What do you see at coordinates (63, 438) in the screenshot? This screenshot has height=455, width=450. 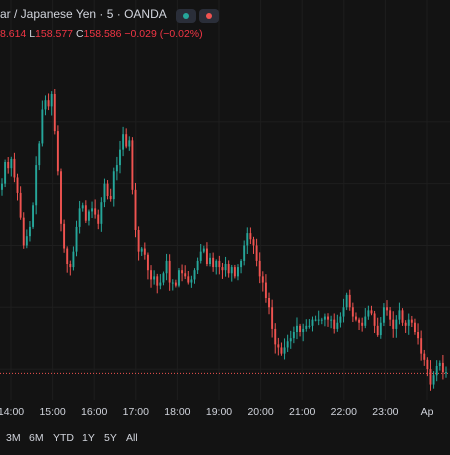 I see `range-ytd-button: YTD` at bounding box center [63, 438].